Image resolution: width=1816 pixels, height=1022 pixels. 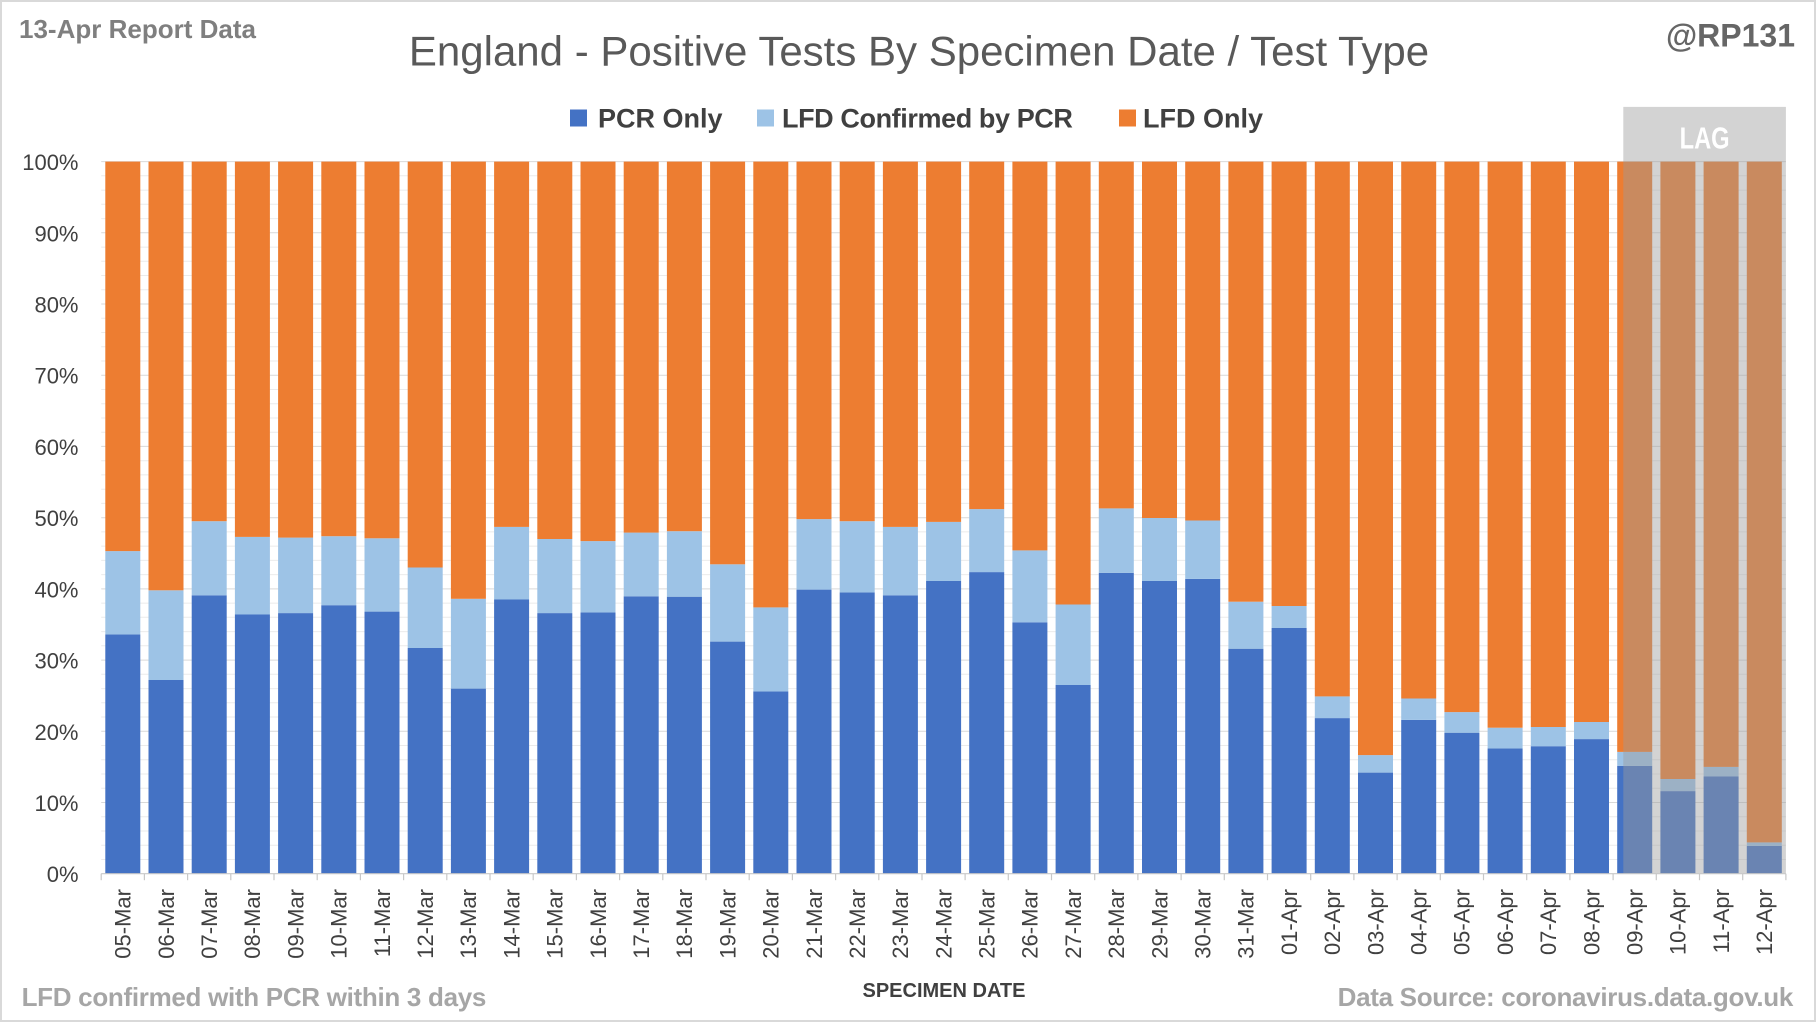 What do you see at coordinates (1246, 924) in the screenshot?
I see `svg-text: 31-Mar` at bounding box center [1246, 924].